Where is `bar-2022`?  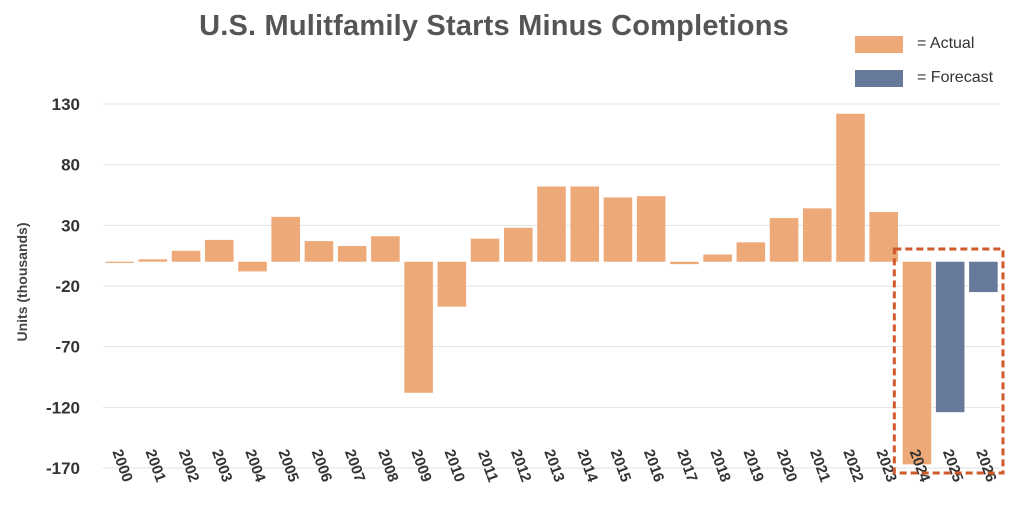
bar-2022 is located at coordinates (850, 187).